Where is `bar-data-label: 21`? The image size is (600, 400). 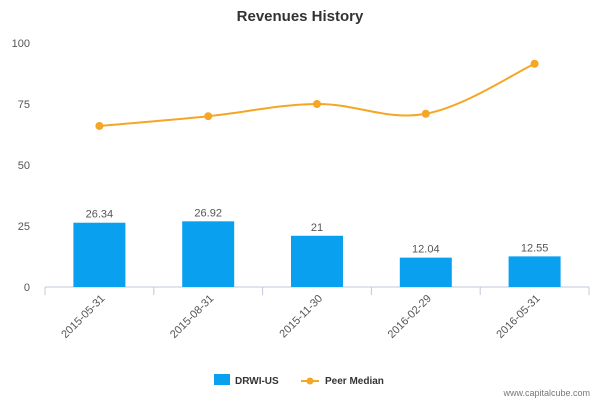 bar-data-label: 21 is located at coordinates (317, 228).